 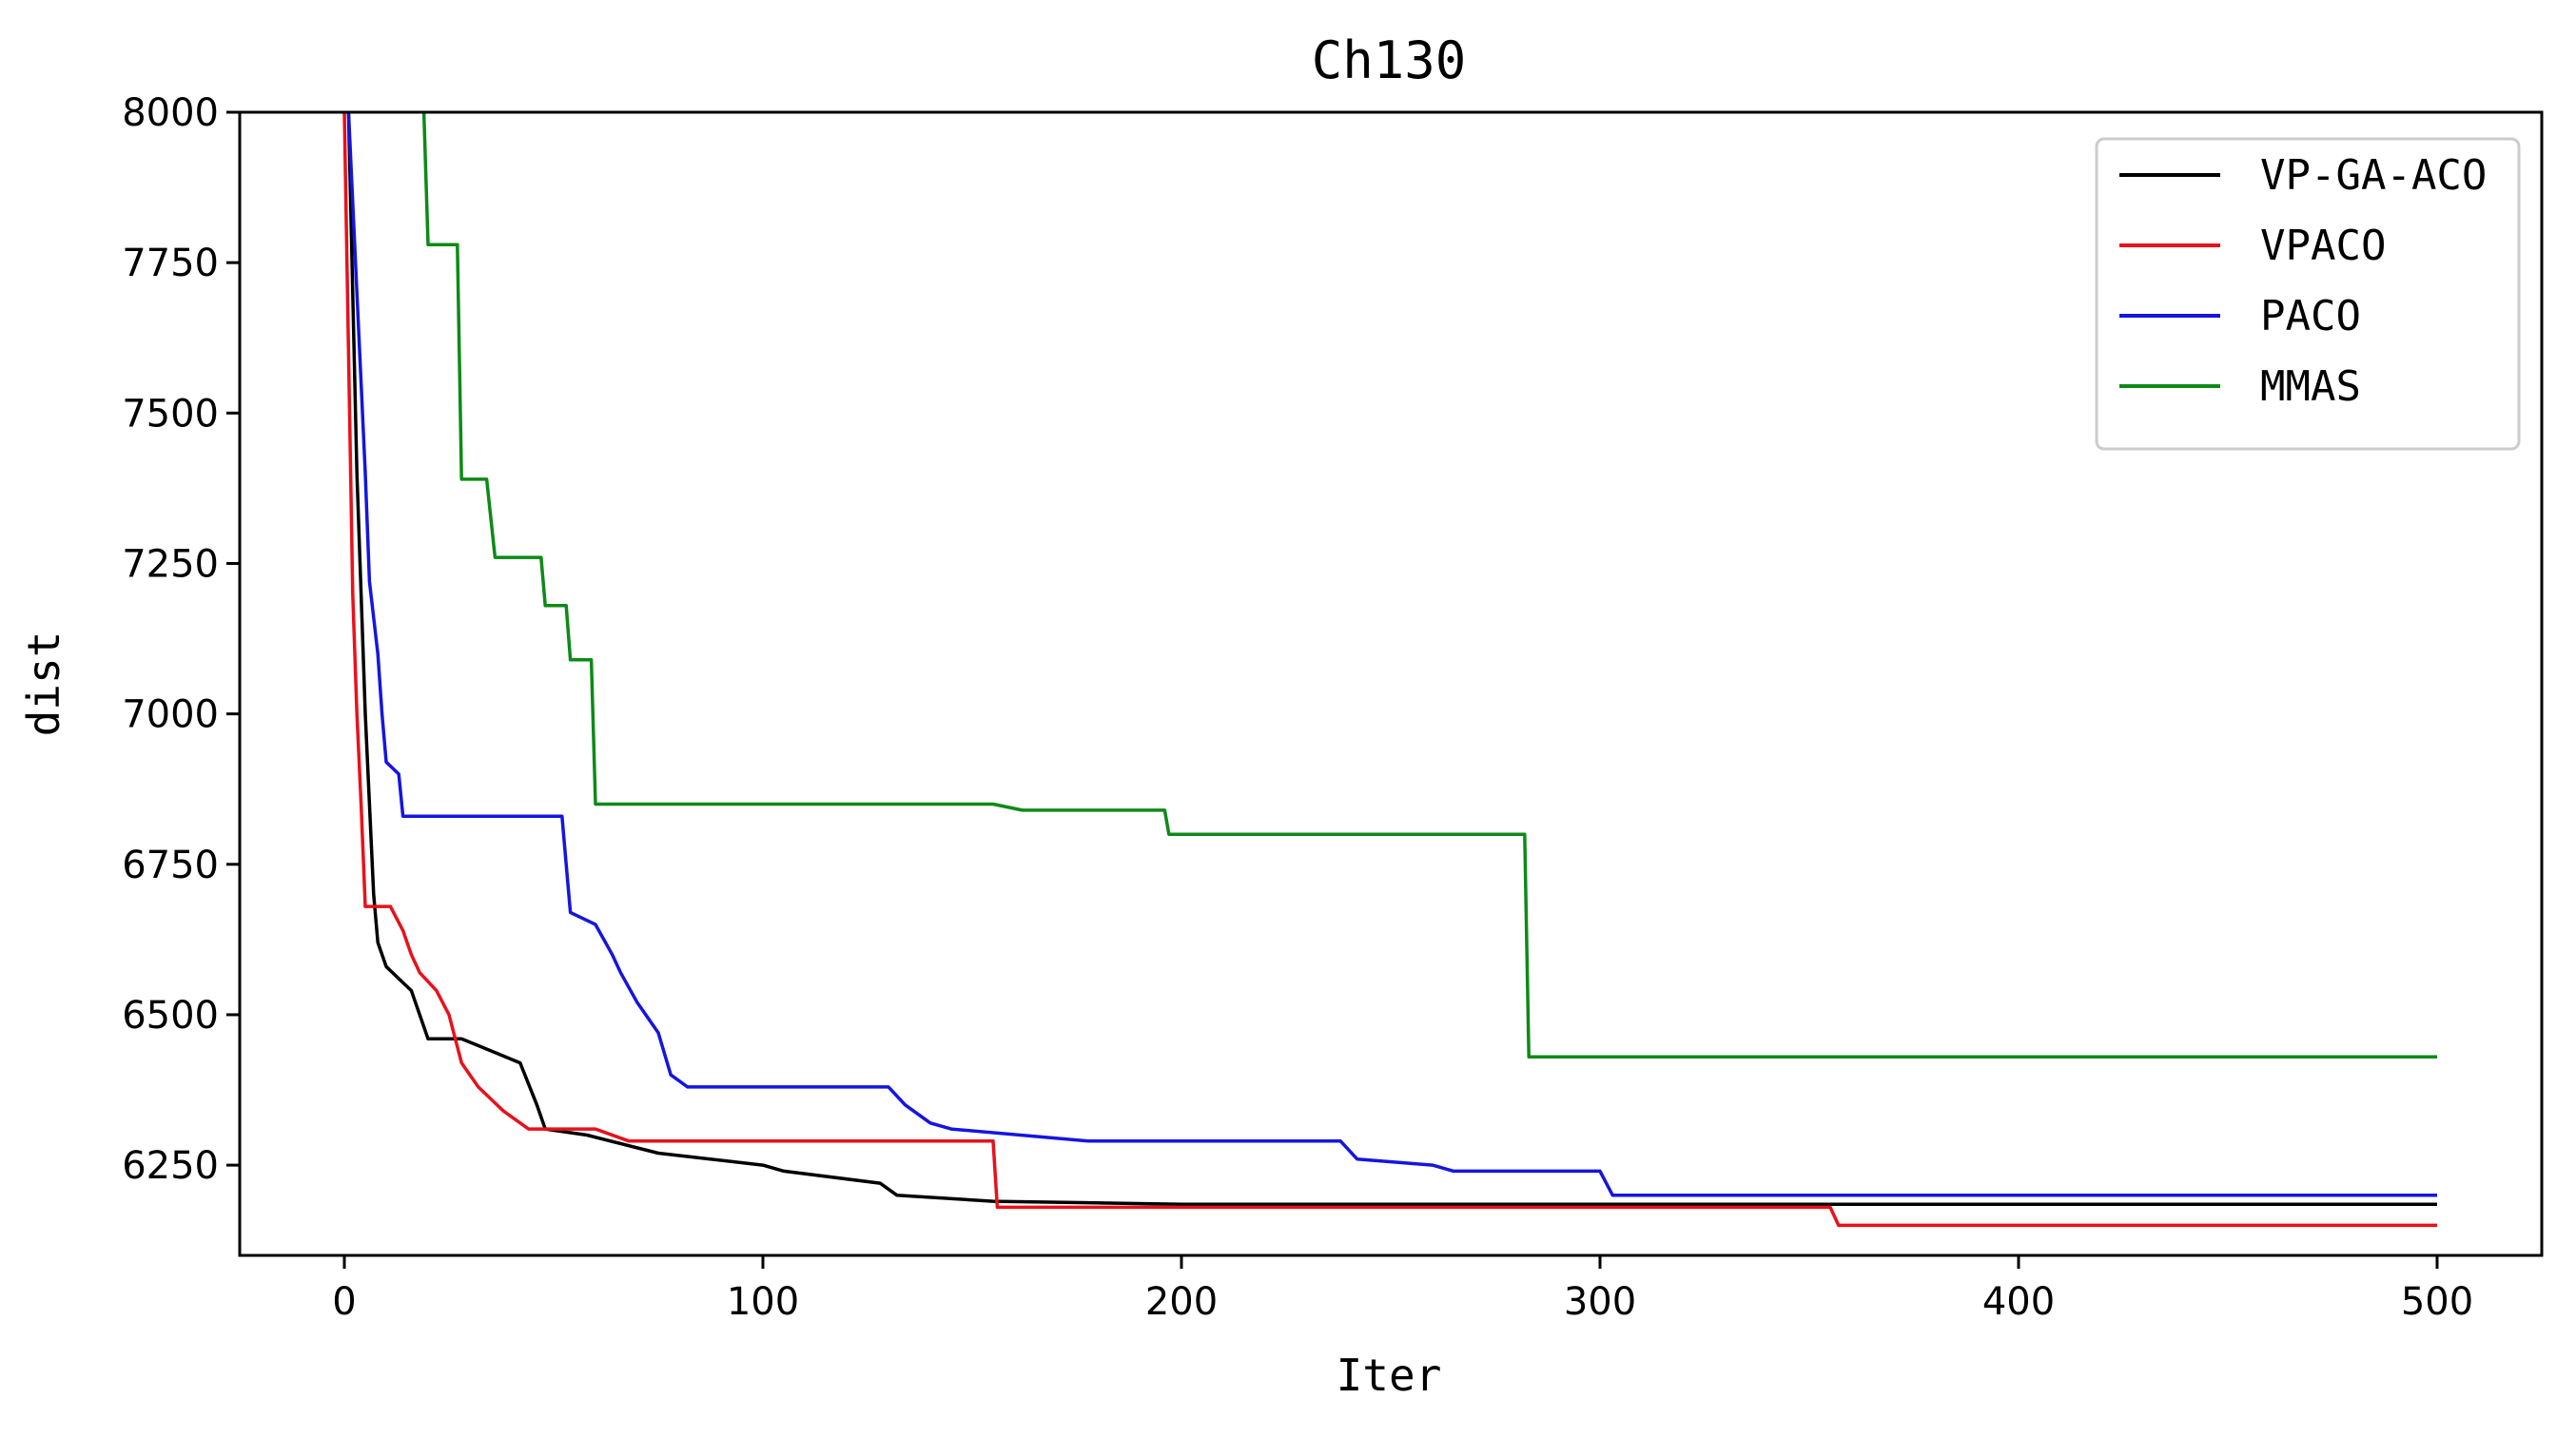 What do you see at coordinates (170, 263) in the screenshot?
I see `y-tick-label: 7750` at bounding box center [170, 263].